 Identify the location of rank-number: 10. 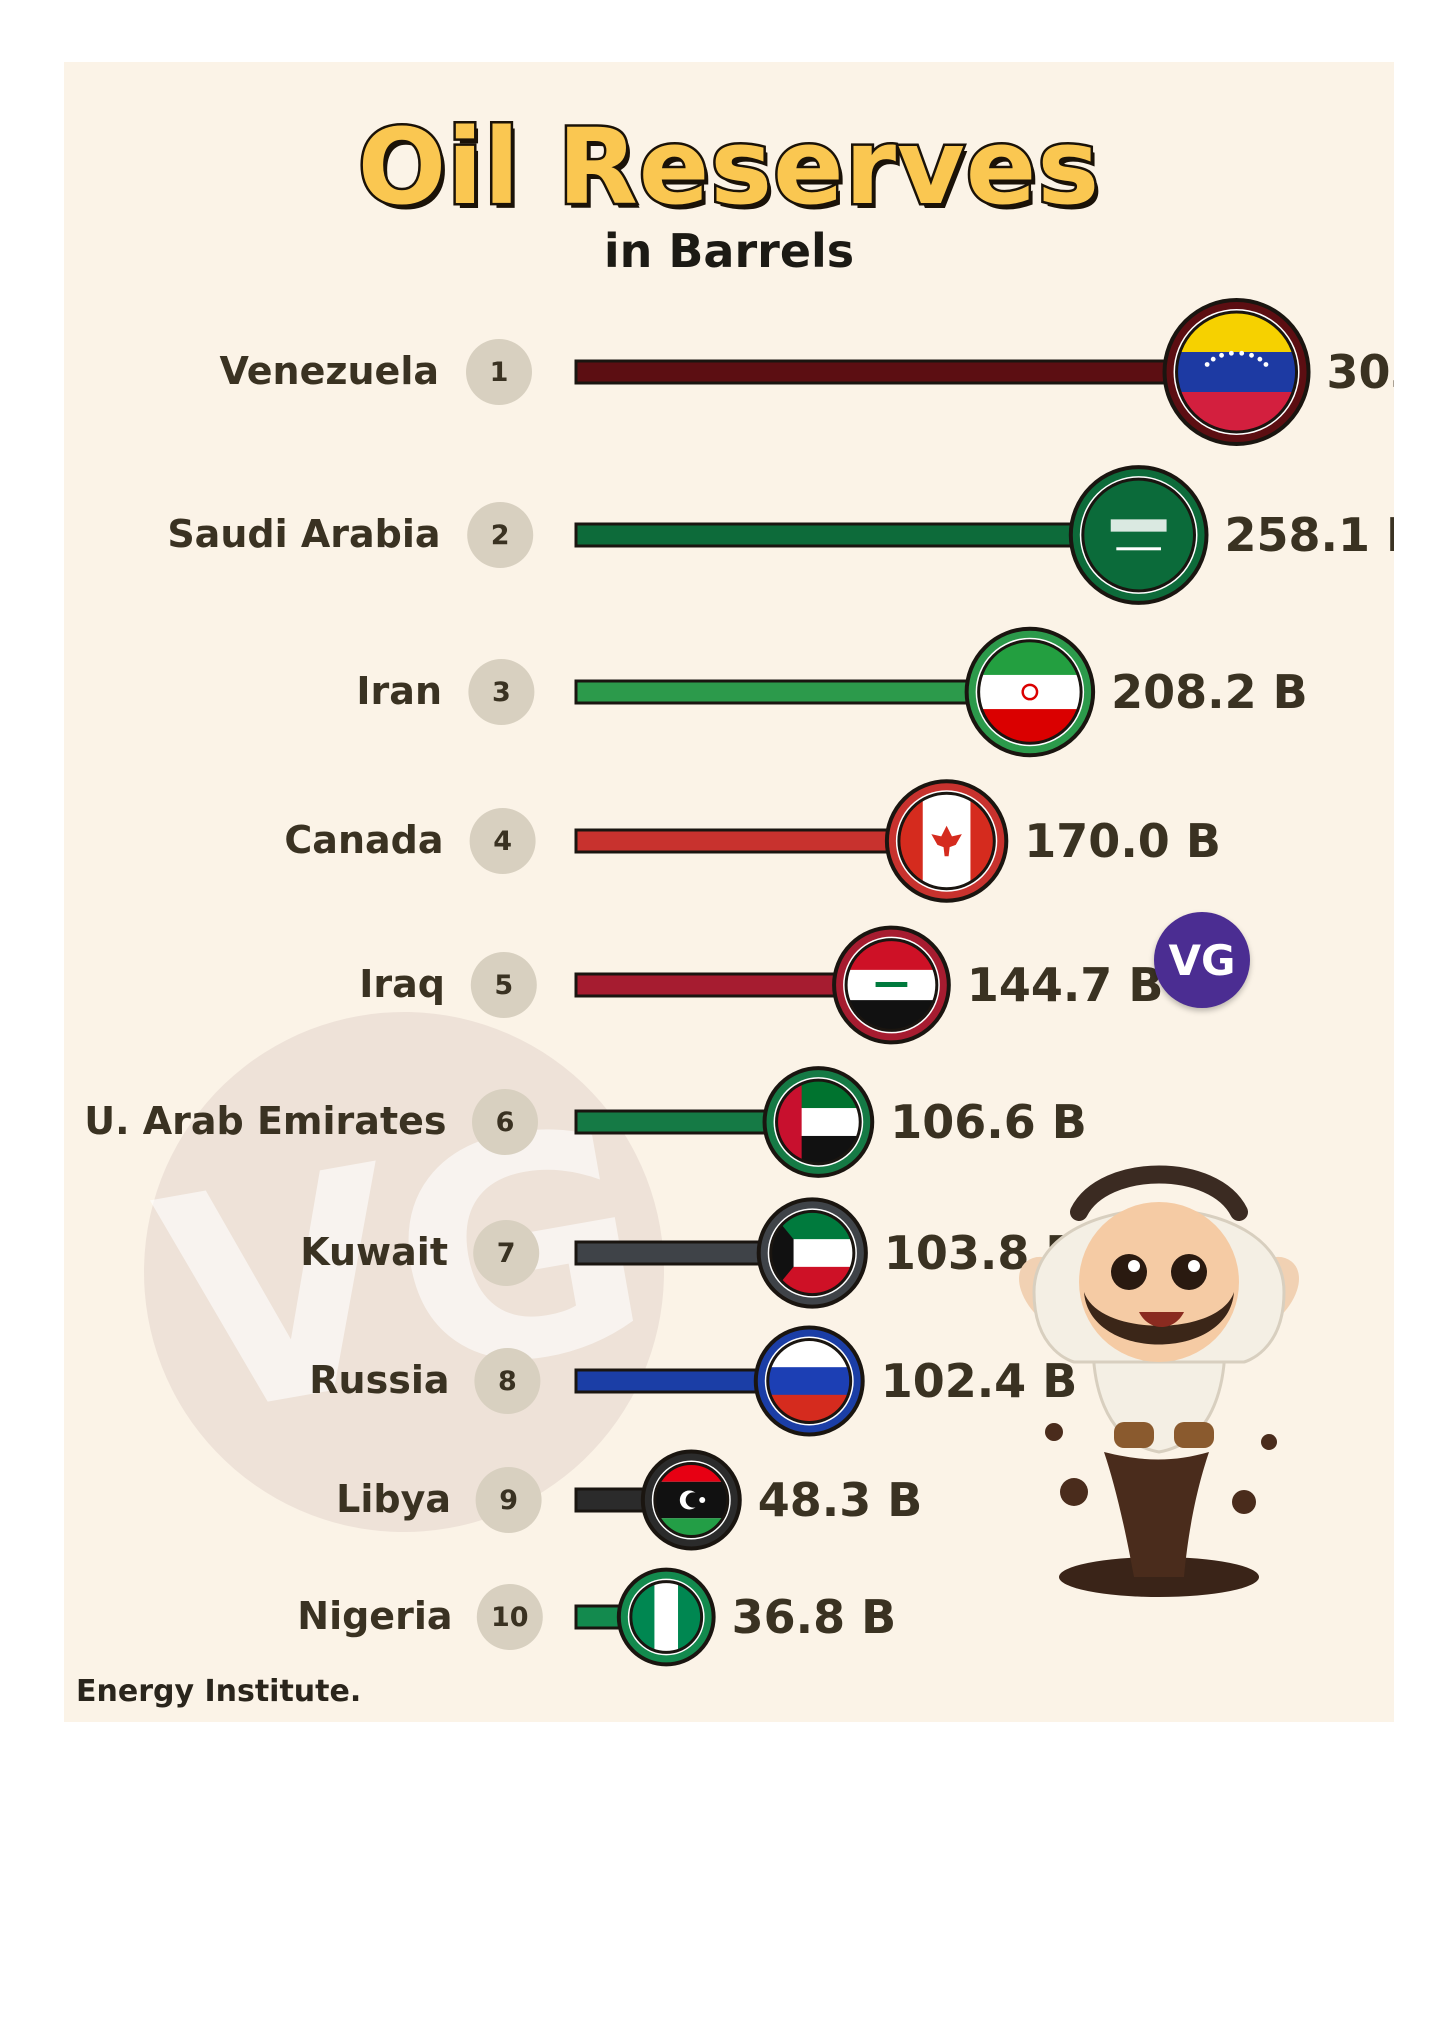
(510, 1617).